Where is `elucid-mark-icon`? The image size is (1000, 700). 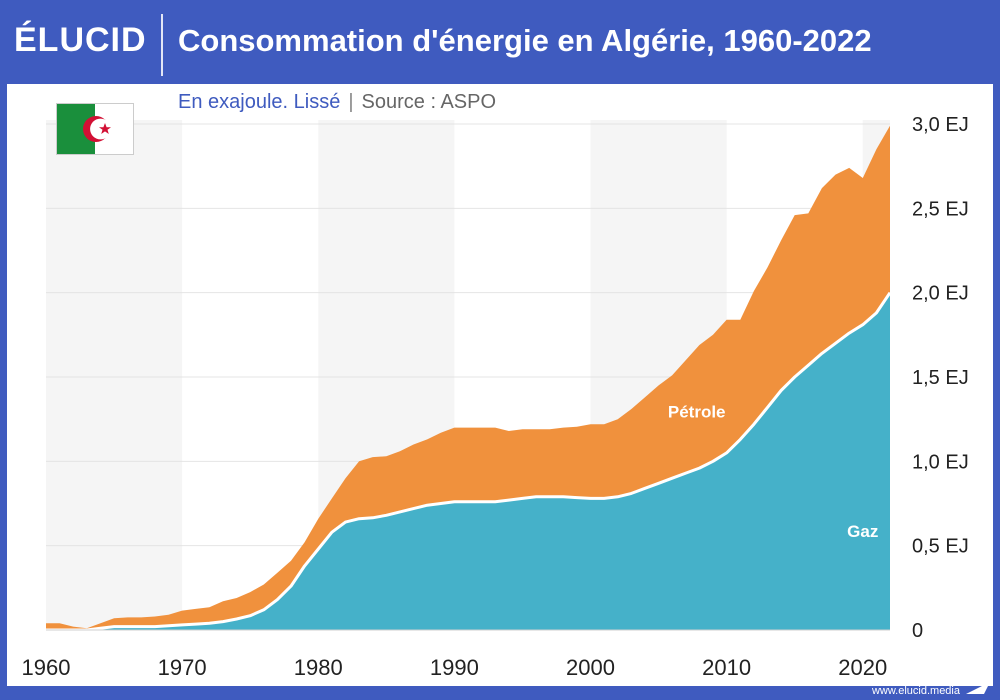 elucid-mark-icon is located at coordinates (978, 688).